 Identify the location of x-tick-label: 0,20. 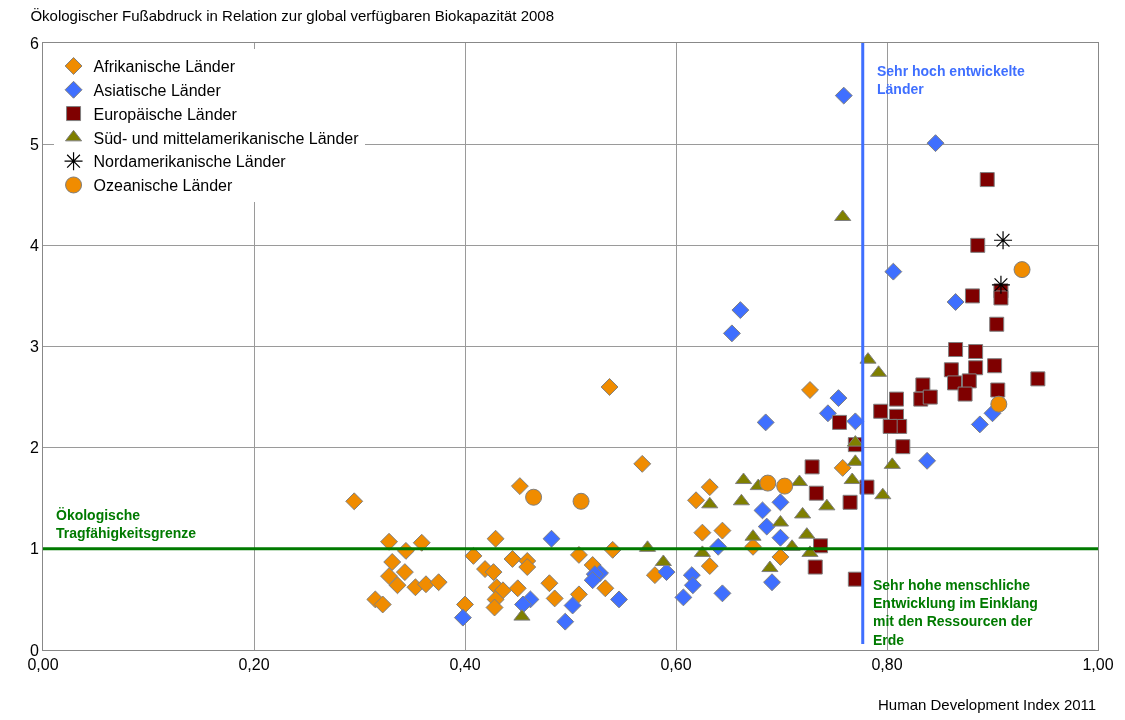
(254, 665).